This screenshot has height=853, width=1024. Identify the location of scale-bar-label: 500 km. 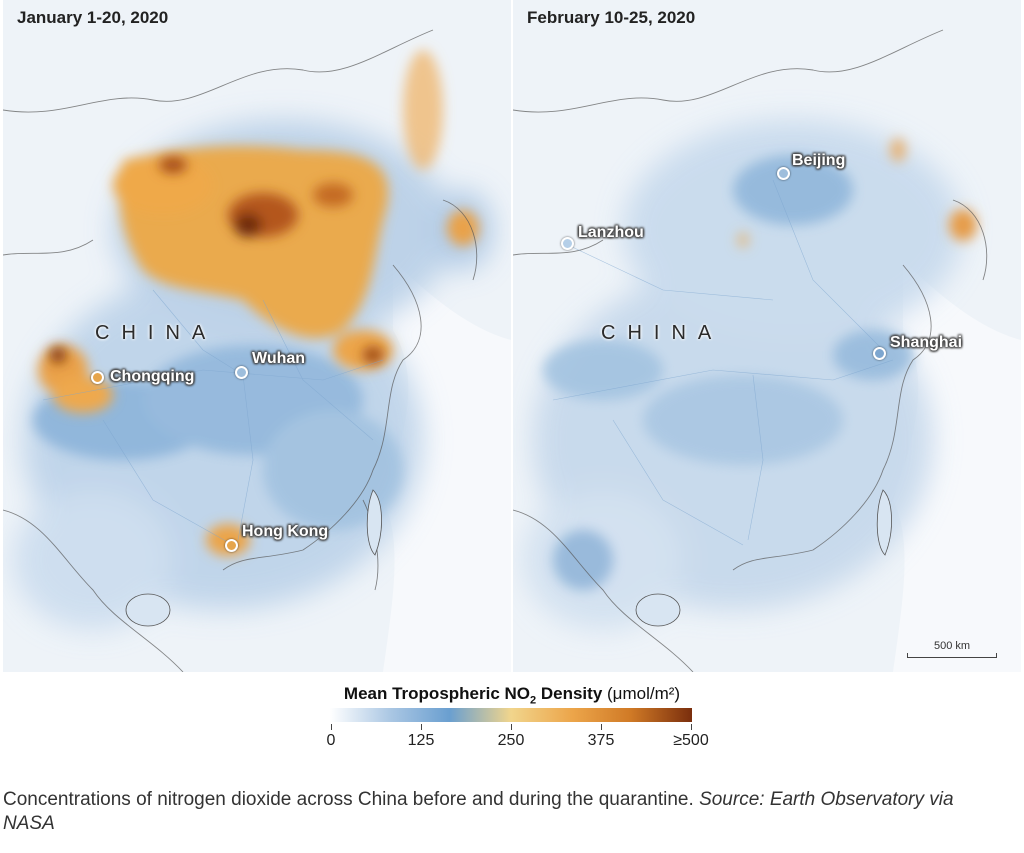
(952, 646).